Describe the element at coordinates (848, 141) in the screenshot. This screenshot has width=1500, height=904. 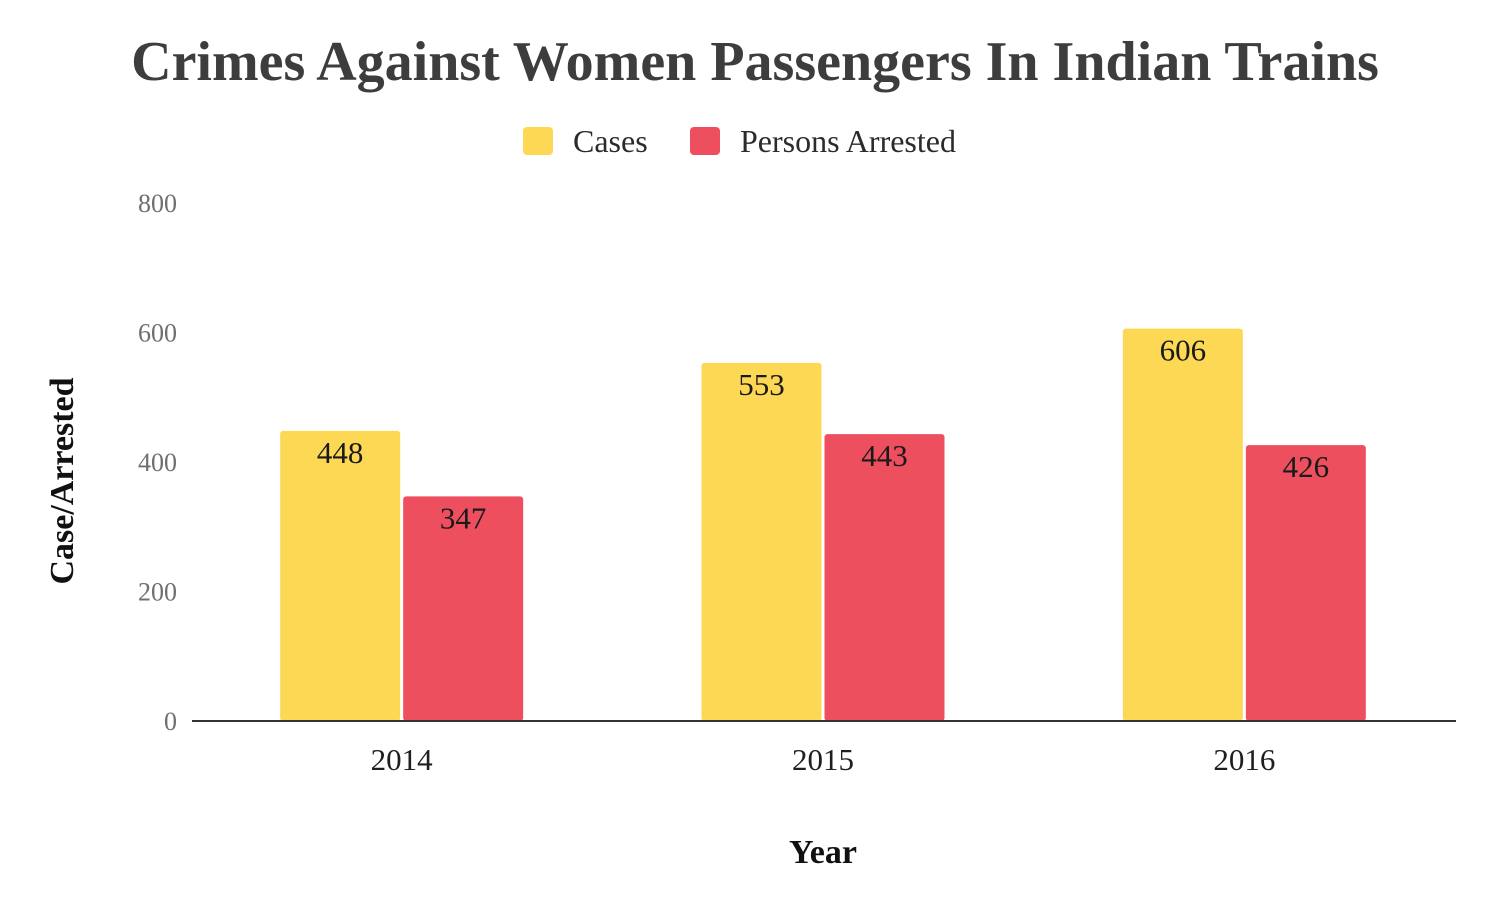
I see `legend-label-1: Persons Arrested` at that location.